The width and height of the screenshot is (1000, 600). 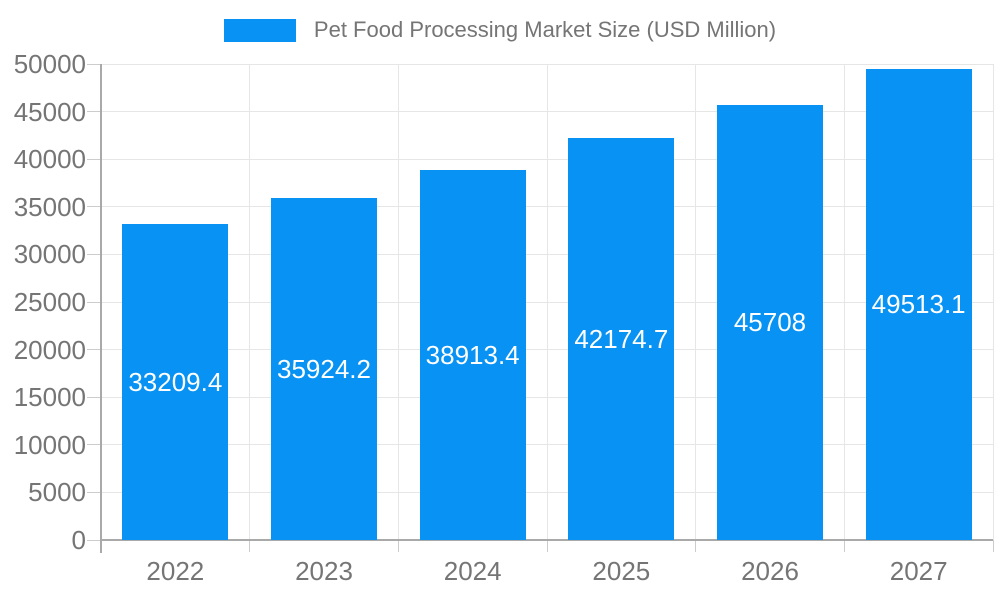 I want to click on bar-2023, so click(x=324, y=369).